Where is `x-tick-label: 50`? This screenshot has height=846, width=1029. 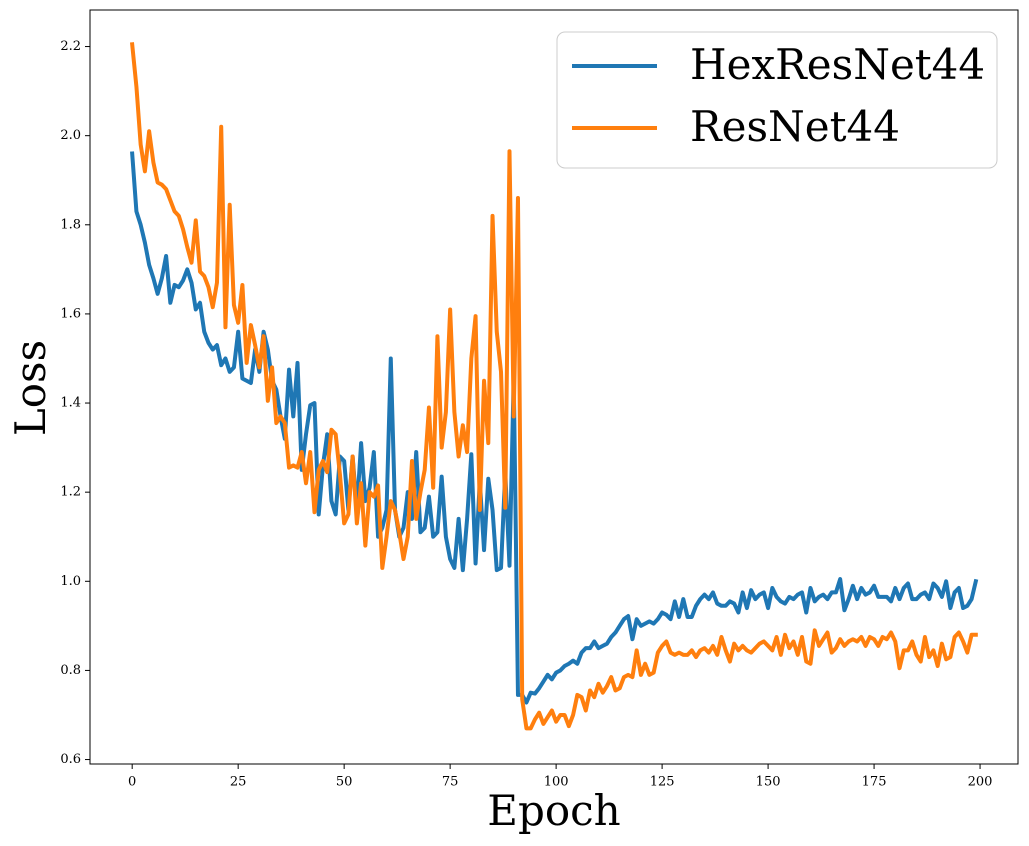 x-tick-label: 50 is located at coordinates (344, 782).